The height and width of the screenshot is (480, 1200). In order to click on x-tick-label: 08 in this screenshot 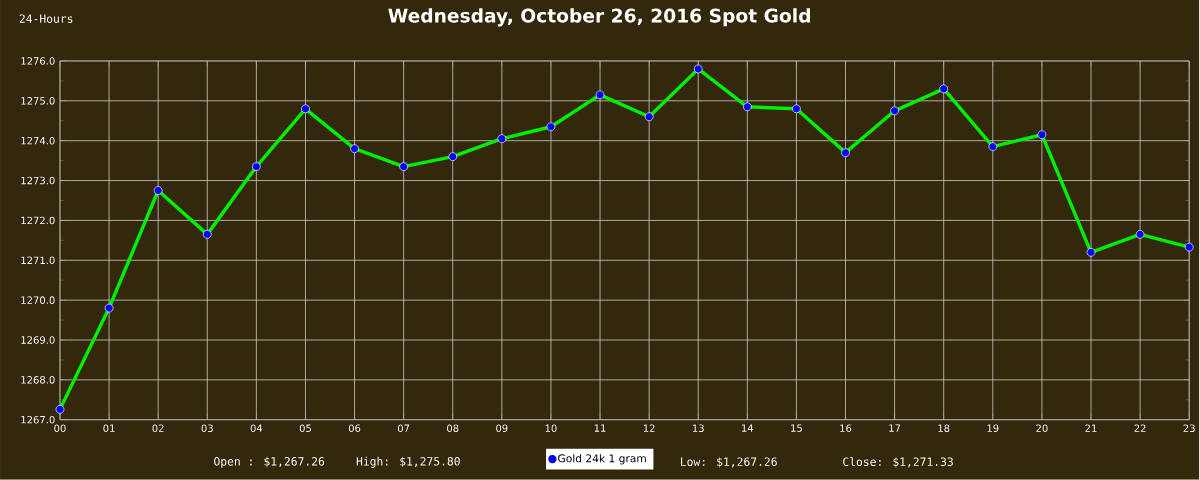, I will do `click(453, 428)`.